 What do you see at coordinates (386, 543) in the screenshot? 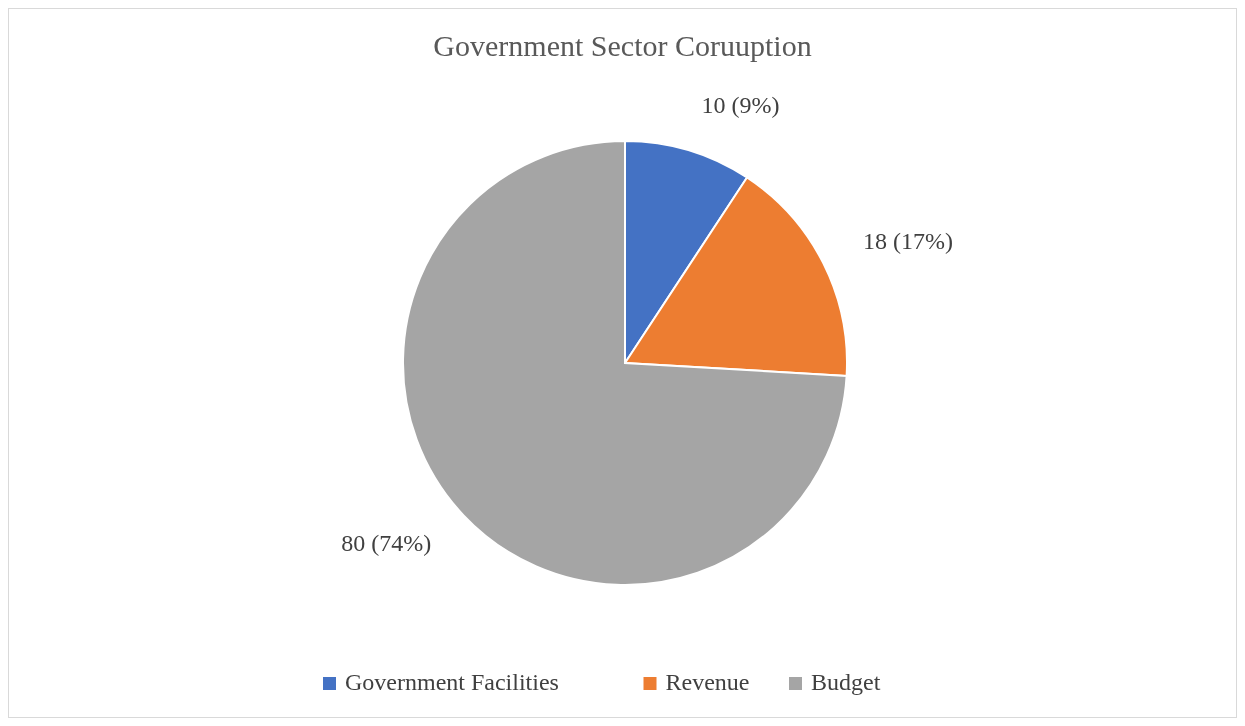
I see `data-label: 80 (74%)` at bounding box center [386, 543].